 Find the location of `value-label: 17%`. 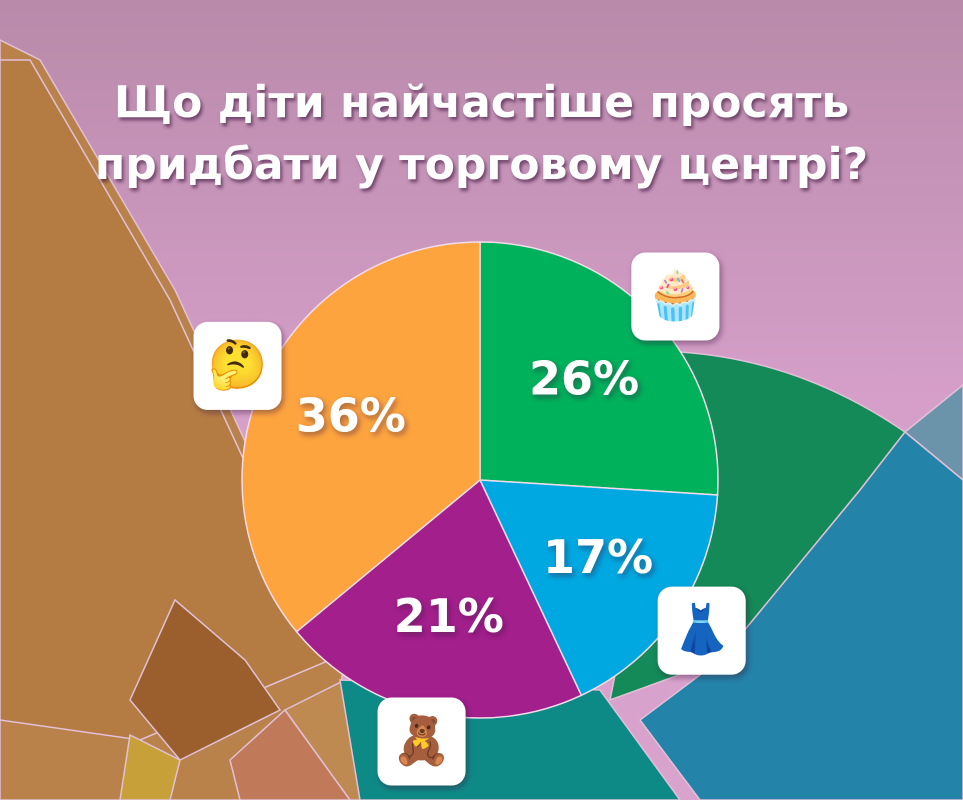

value-label: 17% is located at coordinates (598, 557).